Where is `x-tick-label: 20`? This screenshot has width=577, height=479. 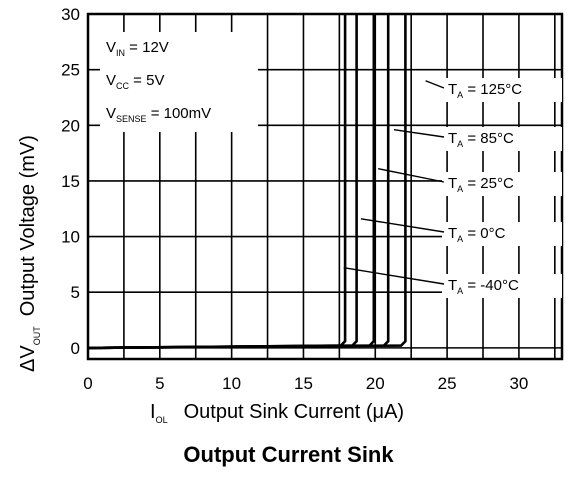
x-tick-label: 20 is located at coordinates (375, 383).